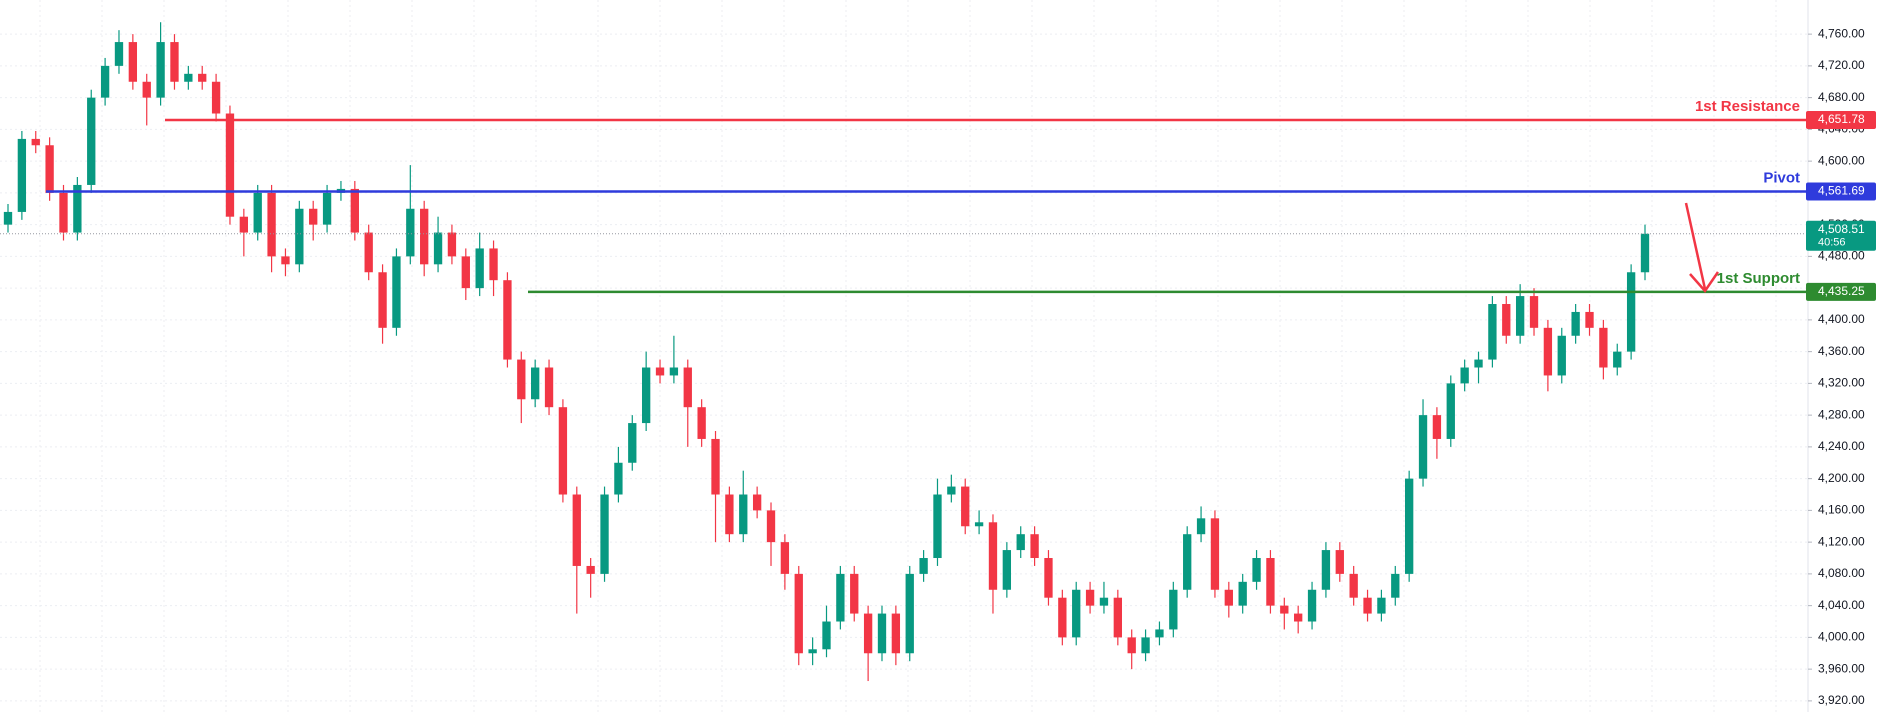 The image size is (1880, 712). I want to click on y-tick-label: 4,720.00, so click(1841, 65).